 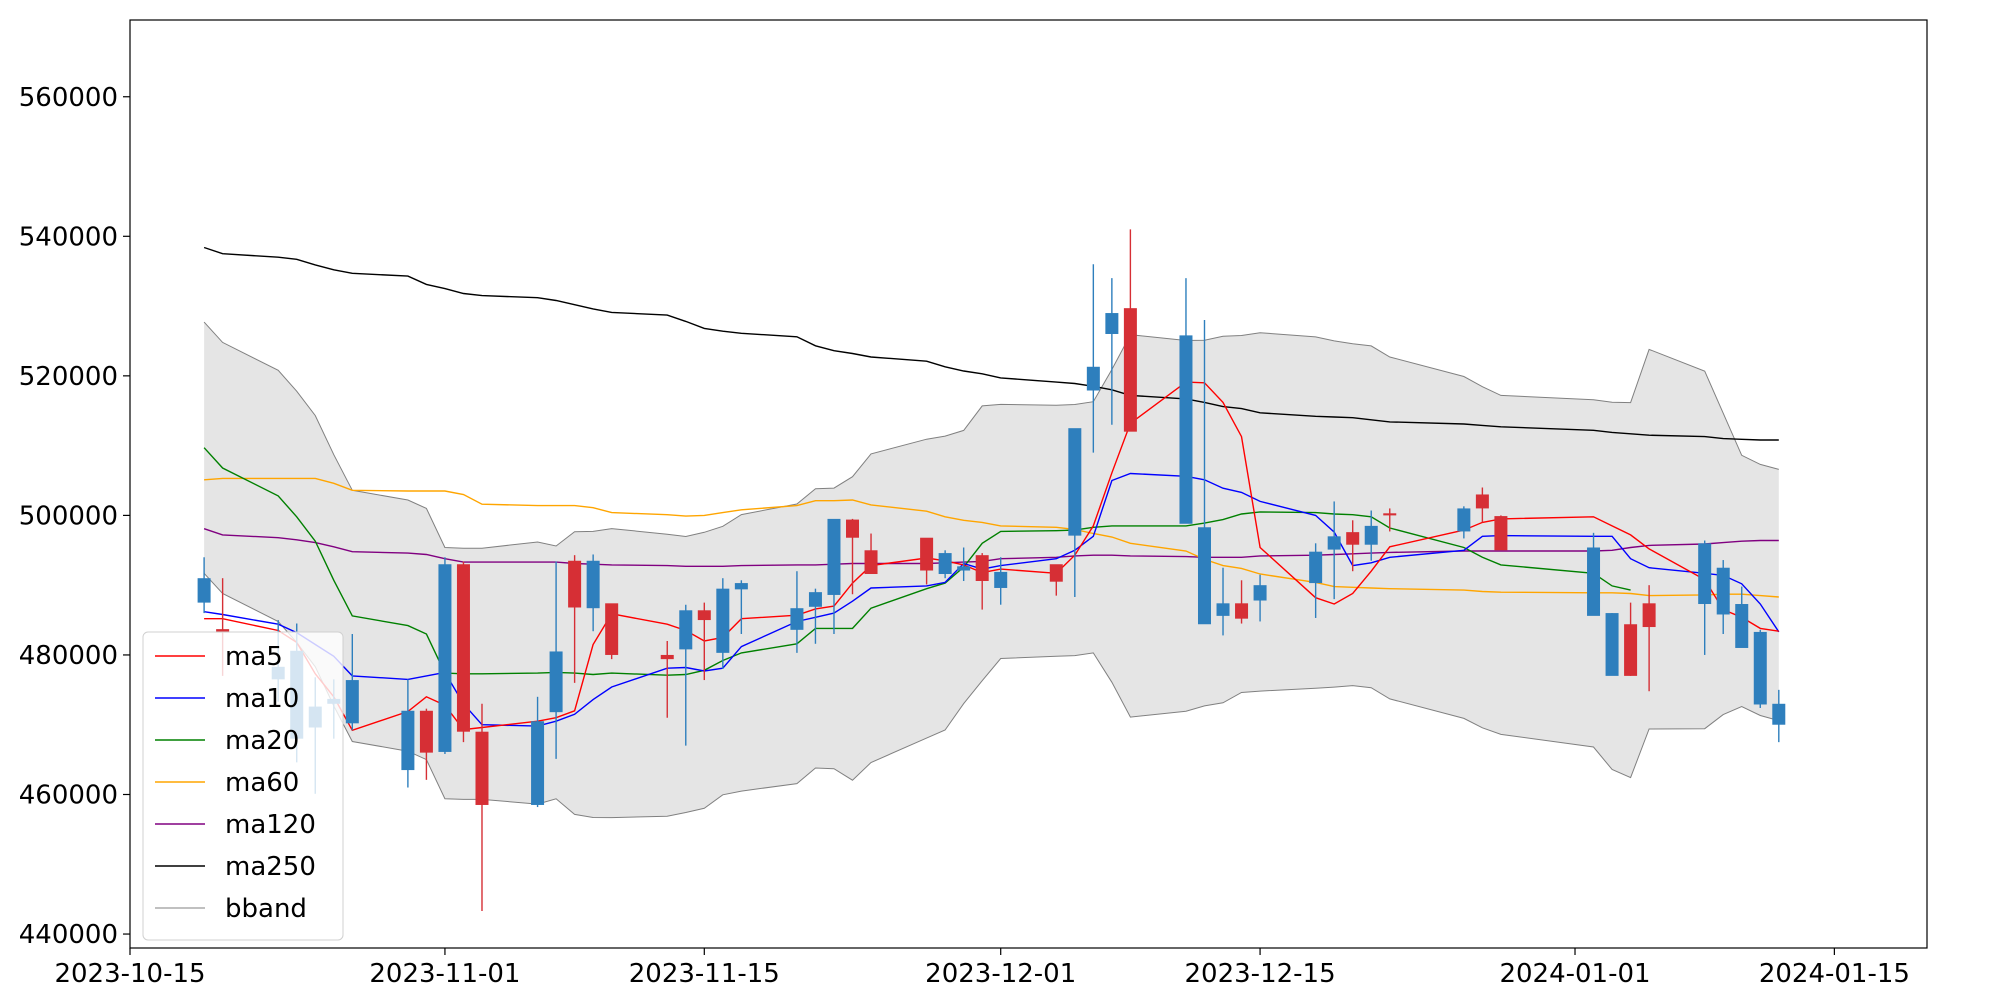 I want to click on x-tick-label: 2023-11-01, so click(x=444, y=974).